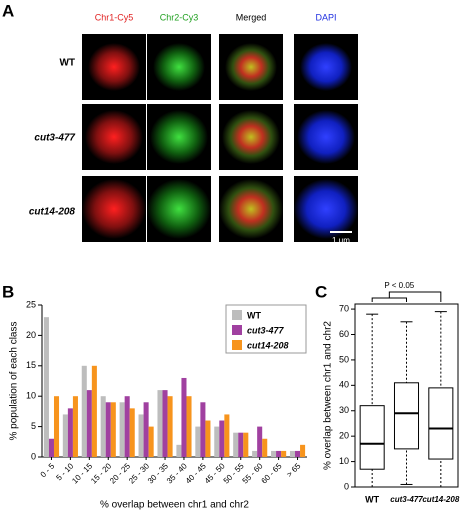 This screenshot has width=474, height=515. I want to click on x-axis-title: % overlap between chr1 and chr2, so click(174, 505).